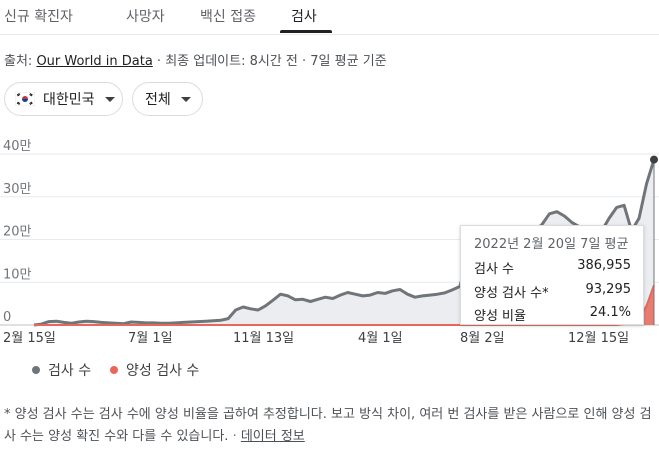  What do you see at coordinates (380, 338) in the screenshot?
I see `x-tick-label: 4월 1일` at bounding box center [380, 338].